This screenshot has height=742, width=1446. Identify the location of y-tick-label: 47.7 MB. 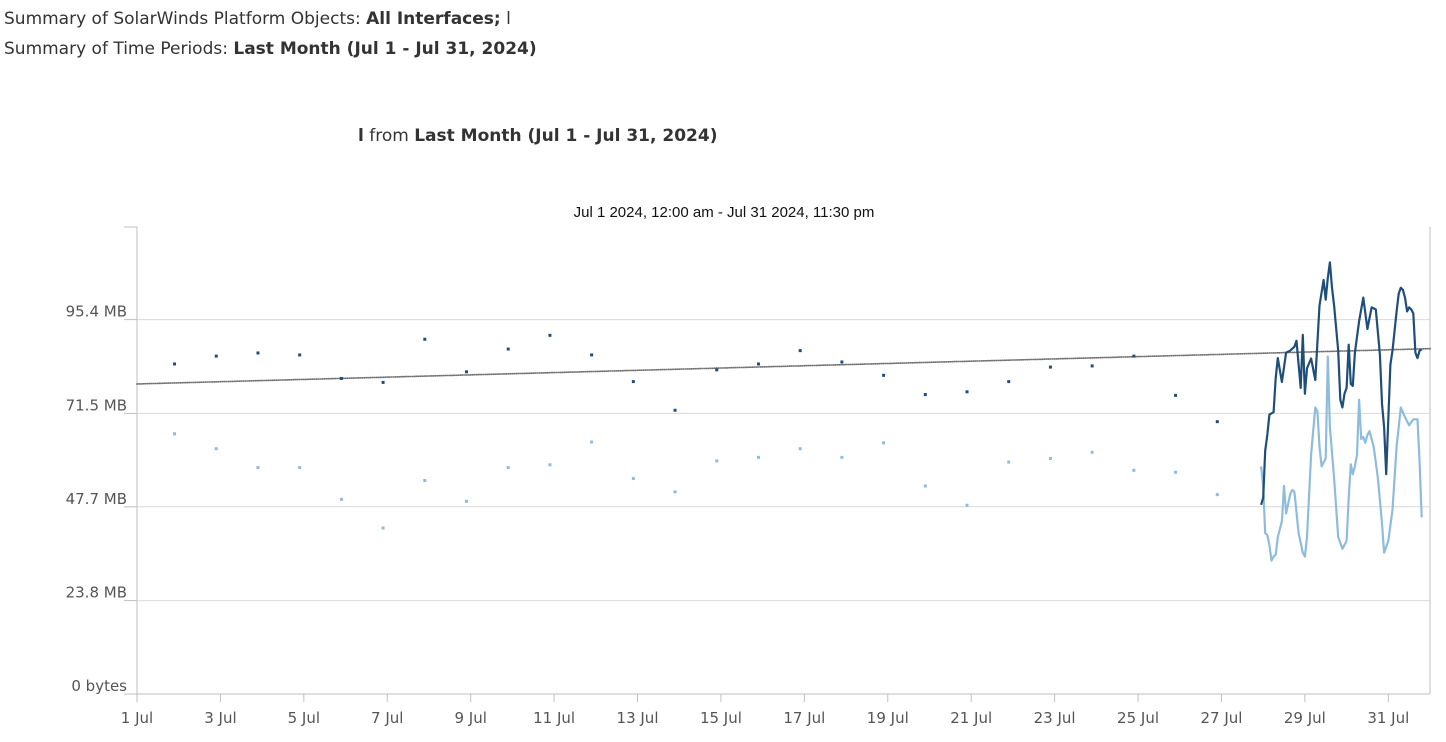
(96, 499).